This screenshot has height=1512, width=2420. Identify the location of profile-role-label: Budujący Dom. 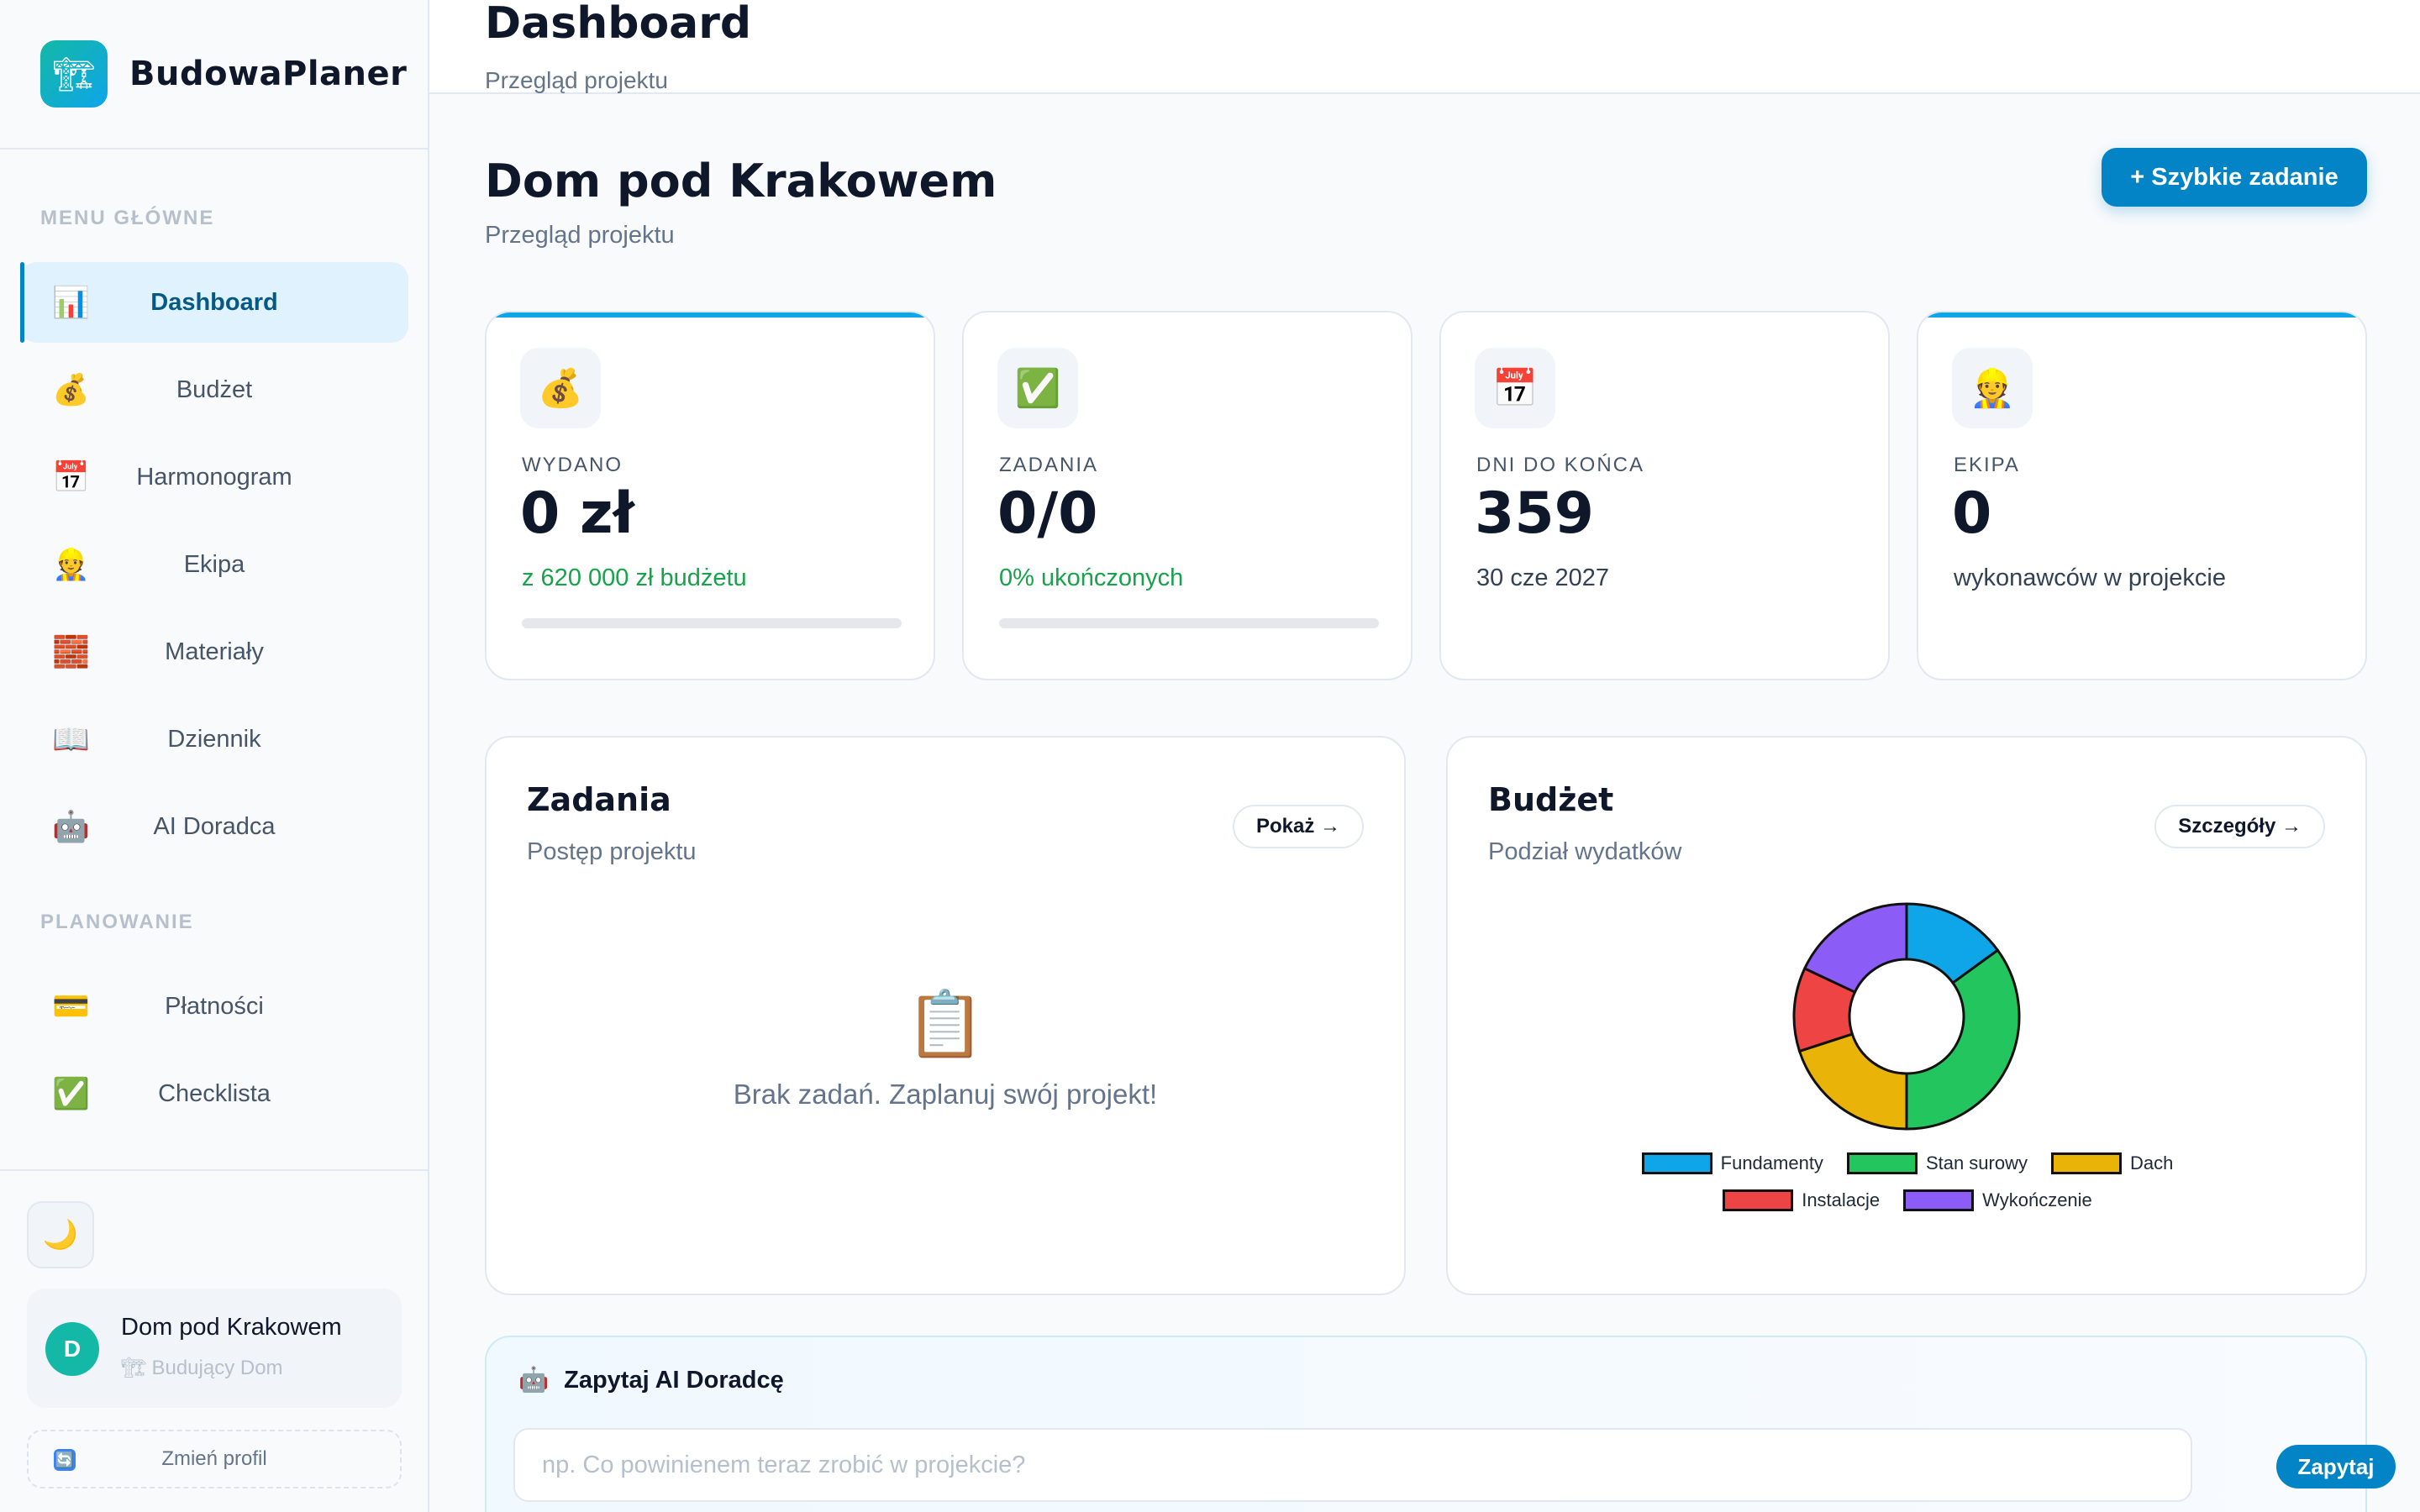
(217, 1367).